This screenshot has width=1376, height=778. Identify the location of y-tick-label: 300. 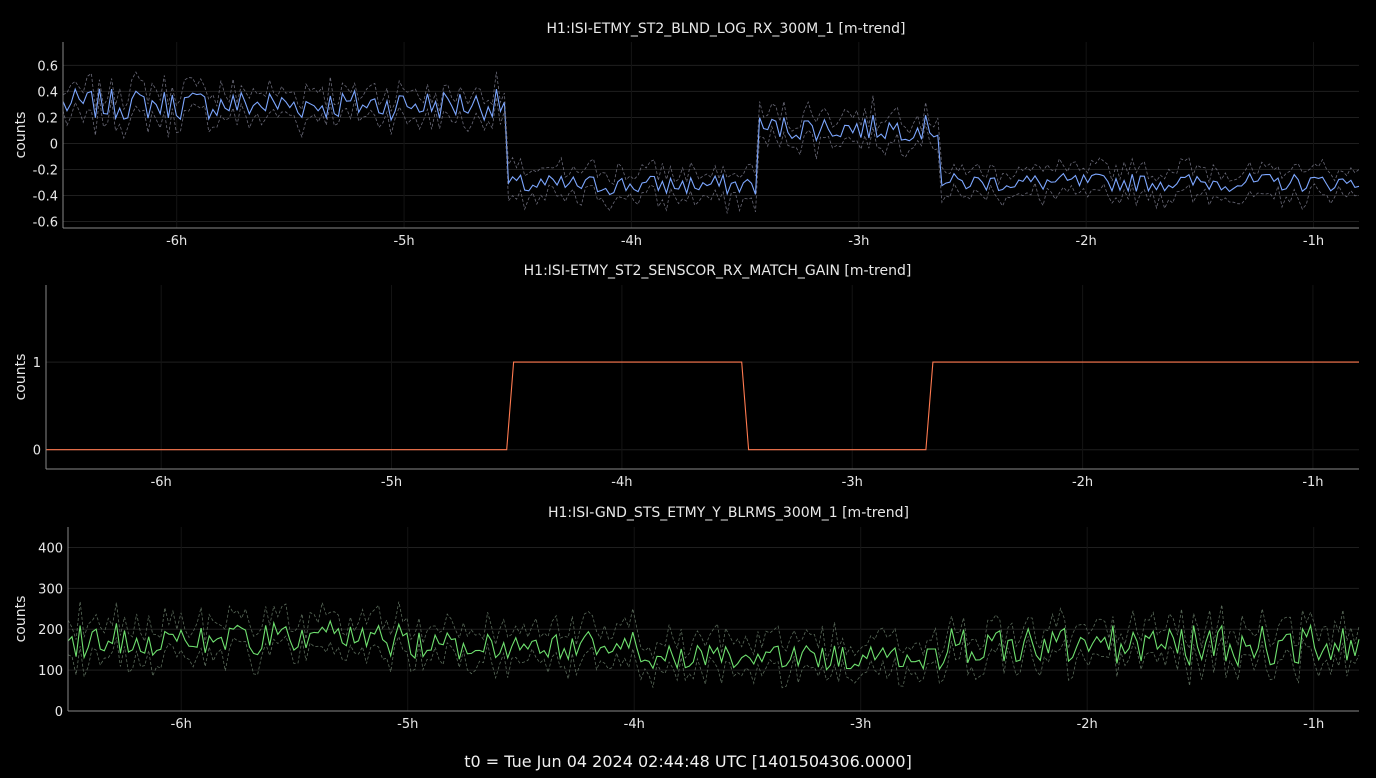
(50, 589).